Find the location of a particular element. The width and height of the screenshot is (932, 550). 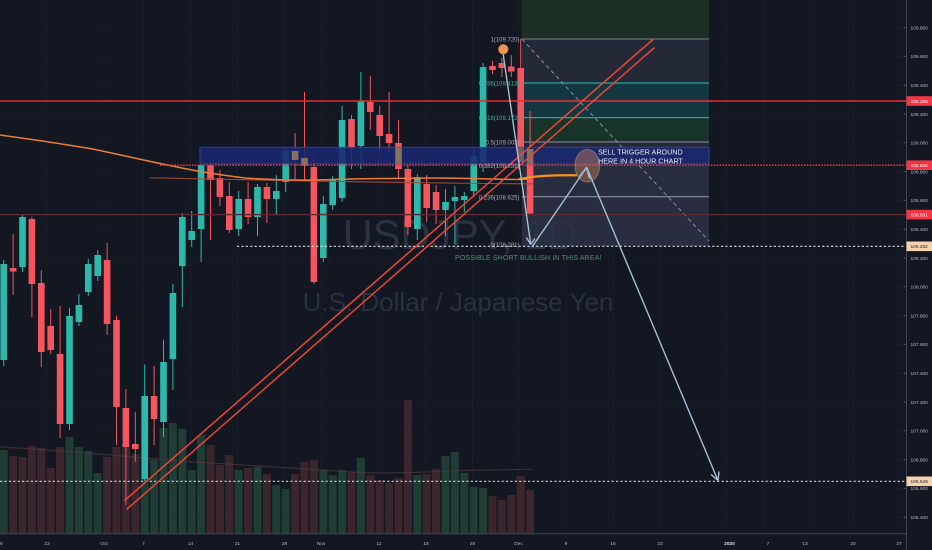

svg-text:POSSIBLE SHORT BULLISH IN THIS: POSSIBLE SHORT BULLISH IN THIS AREA! is located at coordinates (528, 258).